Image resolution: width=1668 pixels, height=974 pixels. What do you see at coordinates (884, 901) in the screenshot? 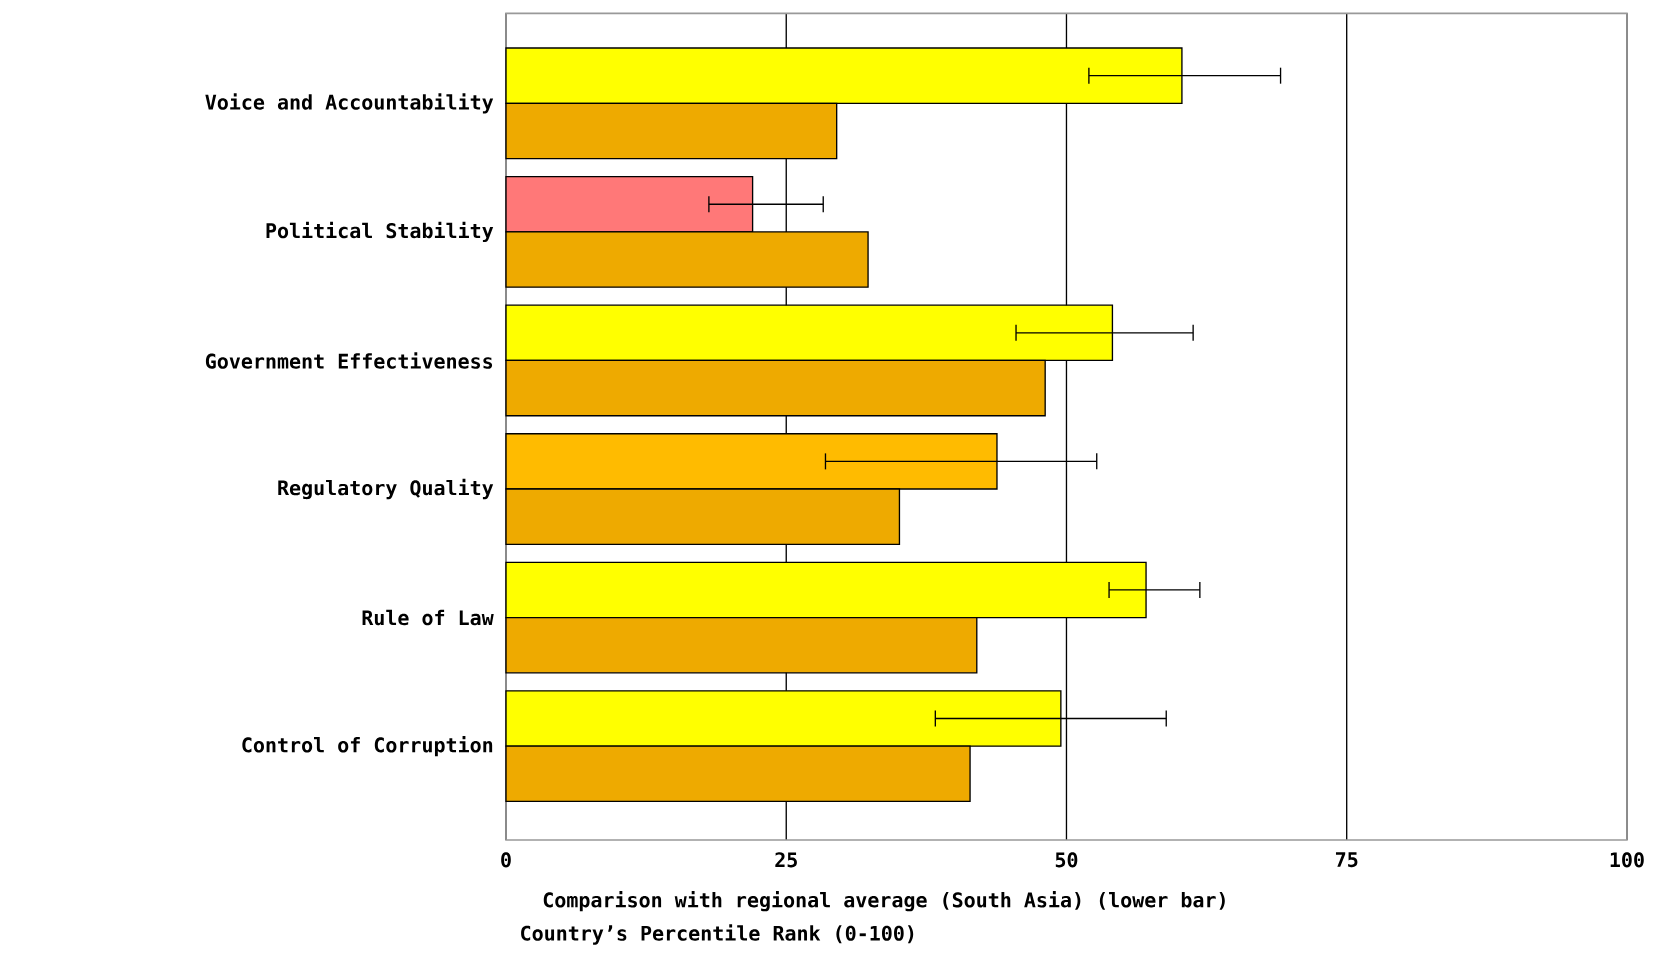
I see `text: Comparison with regional average (South Asia) (lower bar)` at bounding box center [884, 901].